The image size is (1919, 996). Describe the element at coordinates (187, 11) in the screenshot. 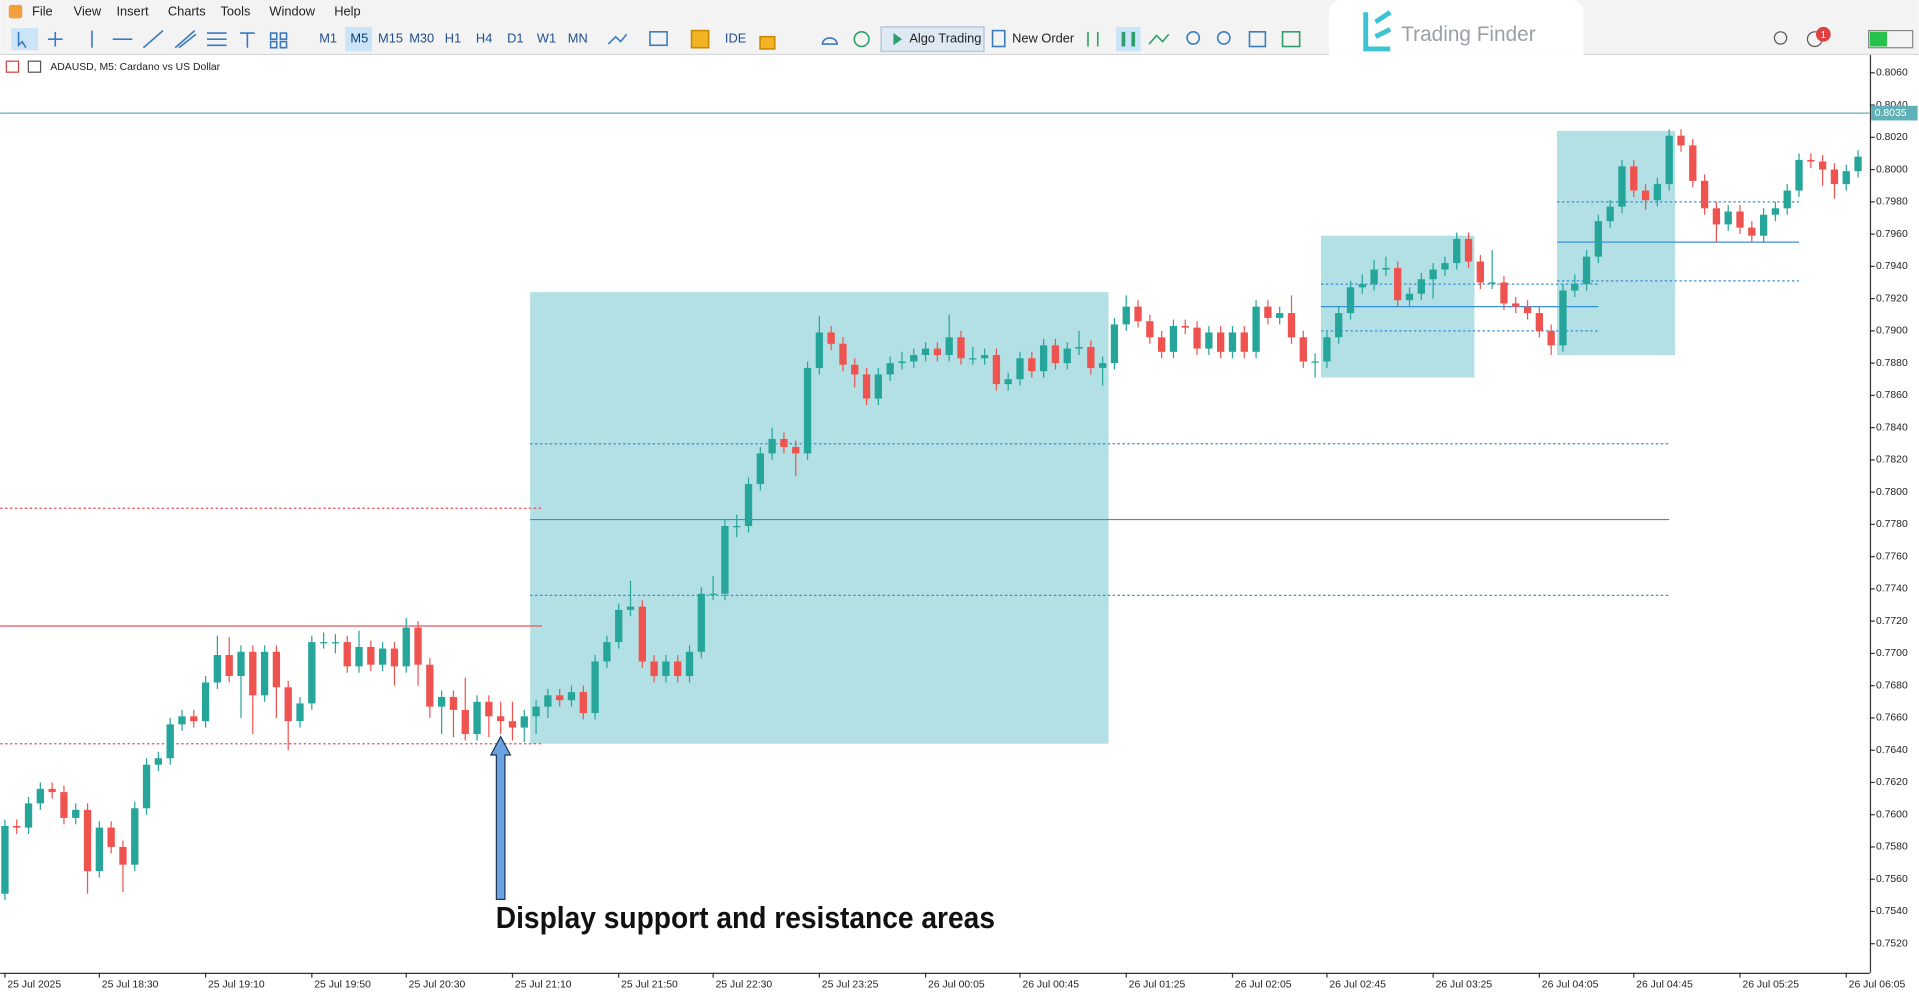

I see `menu-item: Charts` at that location.